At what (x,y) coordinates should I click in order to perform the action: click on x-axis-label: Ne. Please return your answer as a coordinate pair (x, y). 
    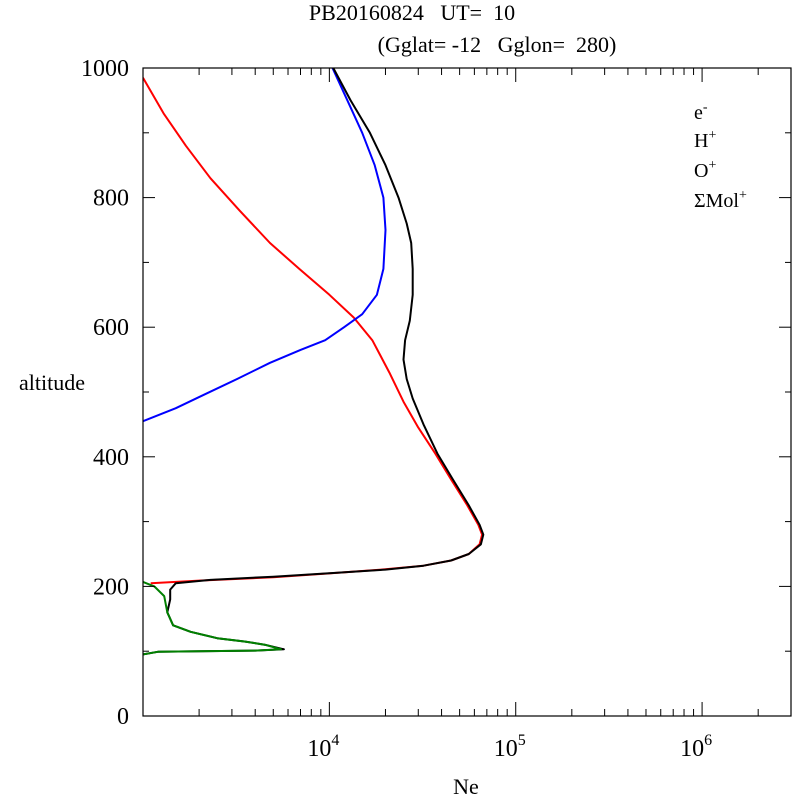
    Looking at the image, I should click on (466, 785).